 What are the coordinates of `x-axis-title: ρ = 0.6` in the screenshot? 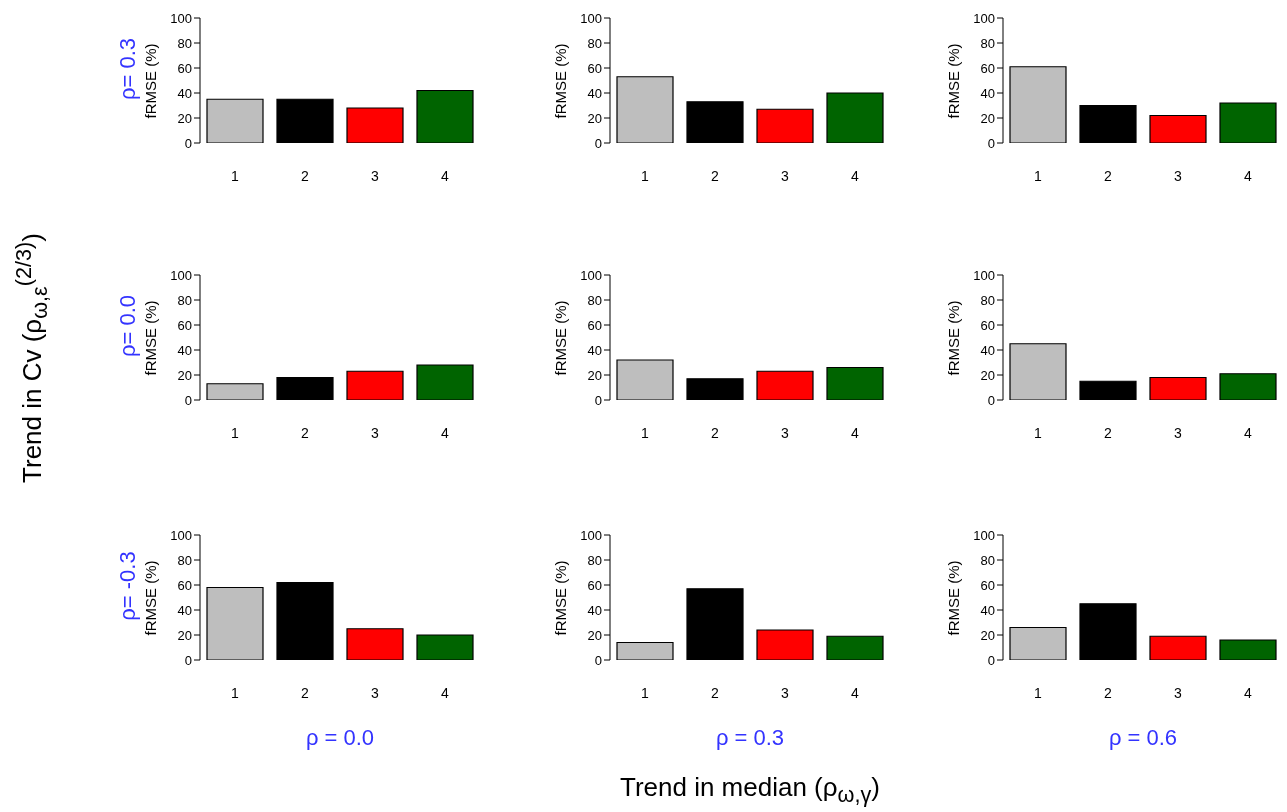 It's located at (1143, 738).